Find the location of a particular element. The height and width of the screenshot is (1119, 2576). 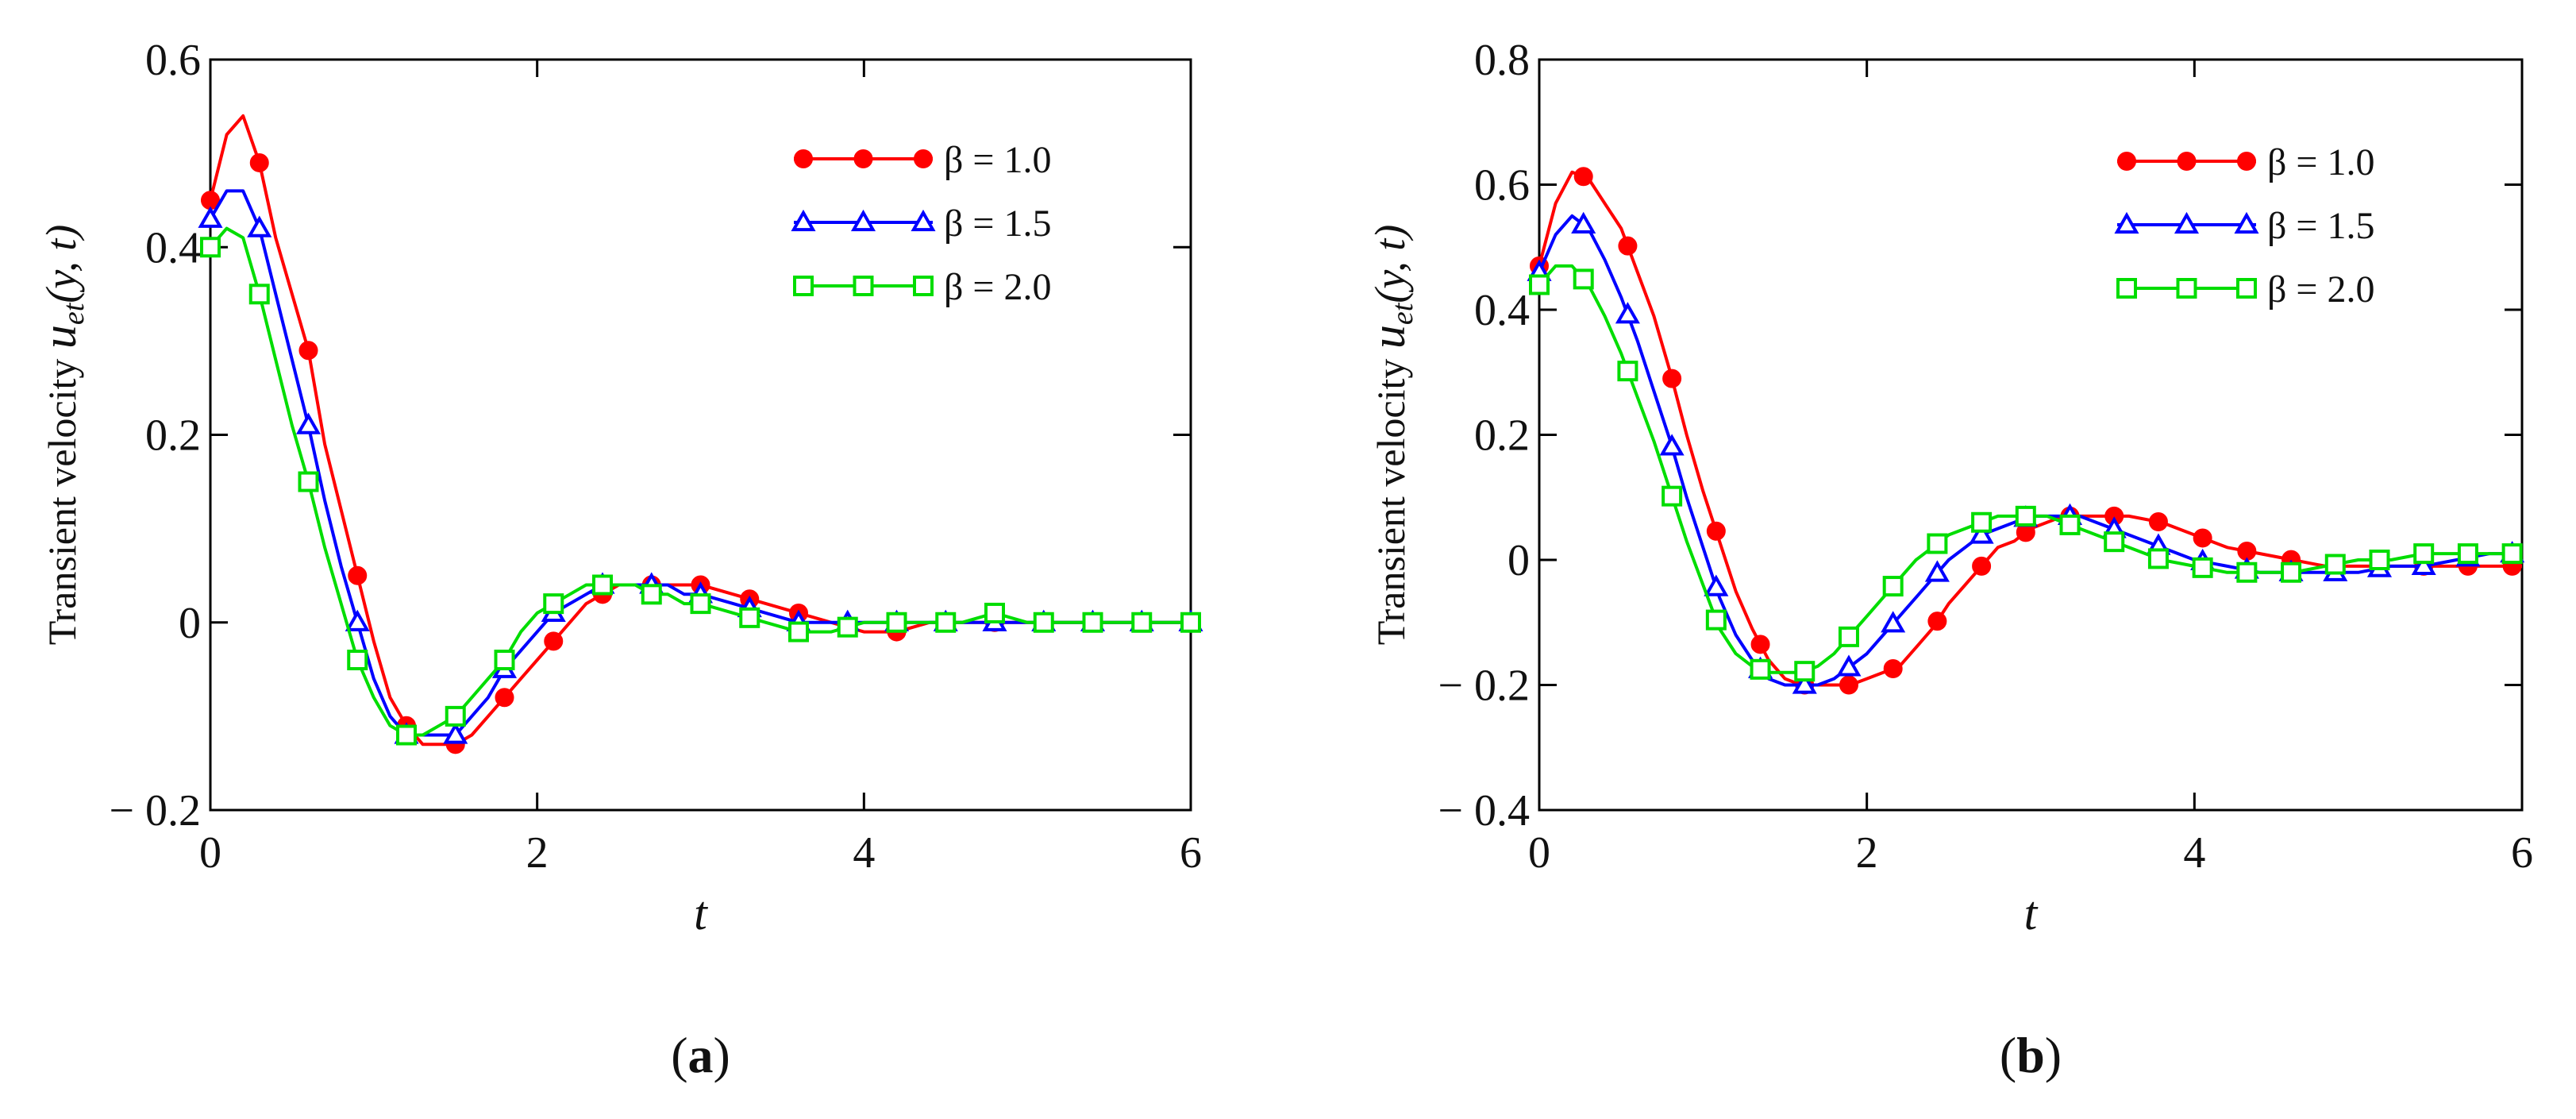

panel-caption: (b) is located at coordinates (2031, 1055).